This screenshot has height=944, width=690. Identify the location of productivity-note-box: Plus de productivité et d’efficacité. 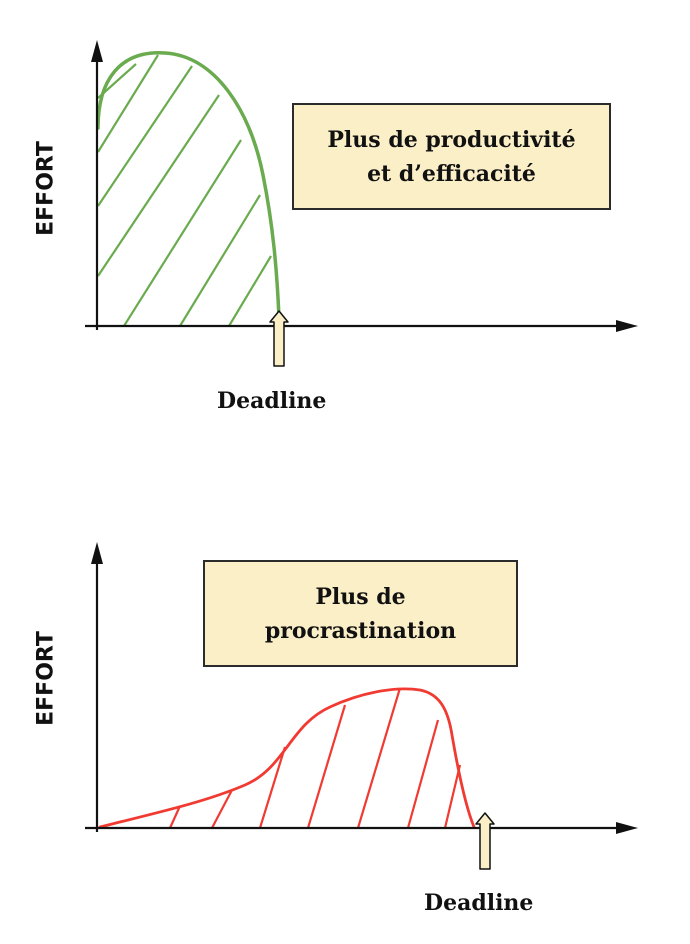
(451, 156).